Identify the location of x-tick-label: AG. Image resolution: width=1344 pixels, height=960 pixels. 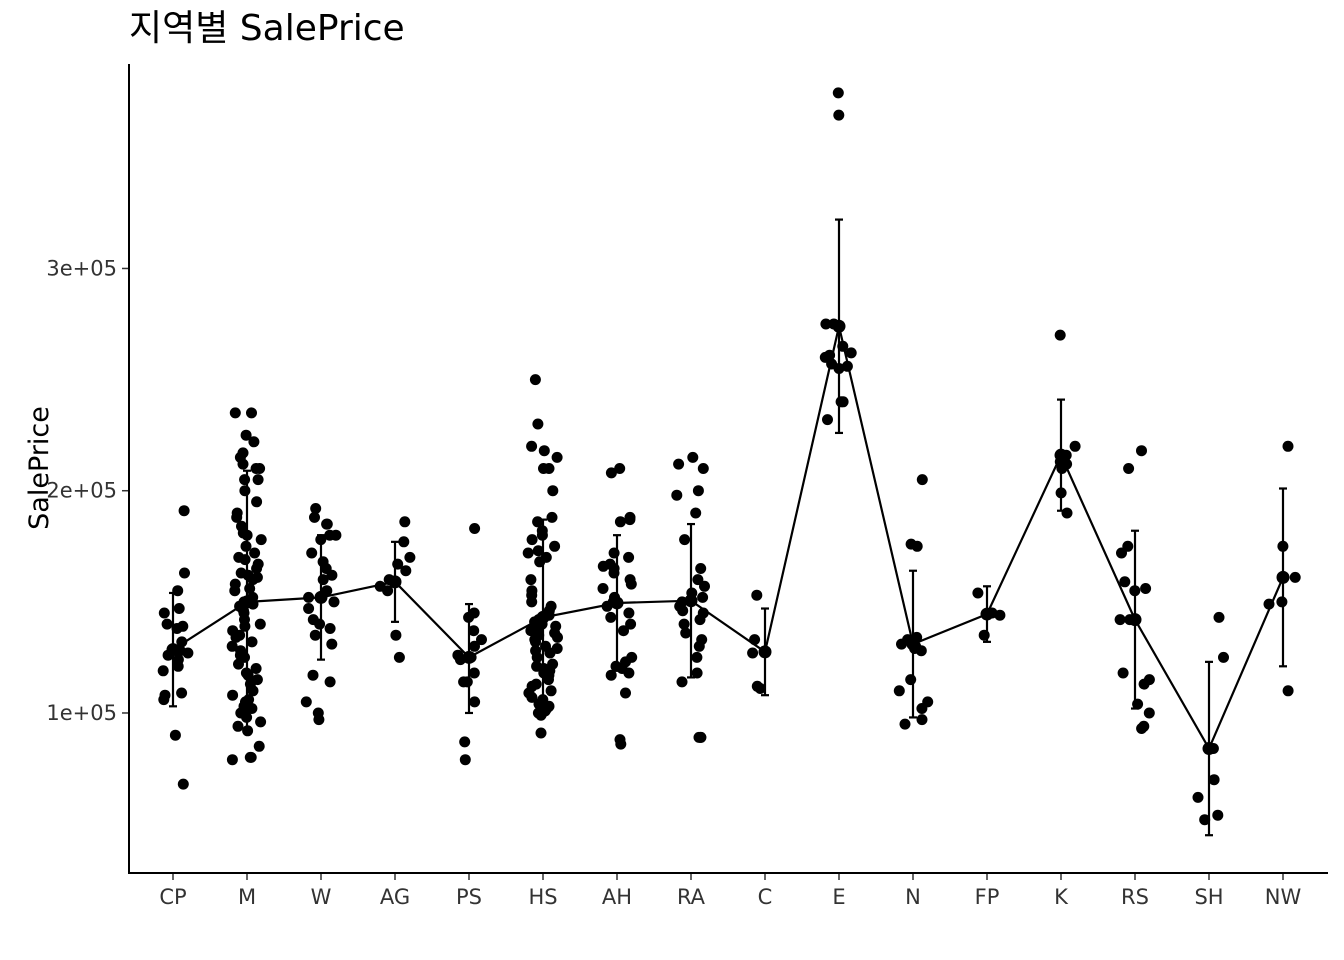
(395, 897).